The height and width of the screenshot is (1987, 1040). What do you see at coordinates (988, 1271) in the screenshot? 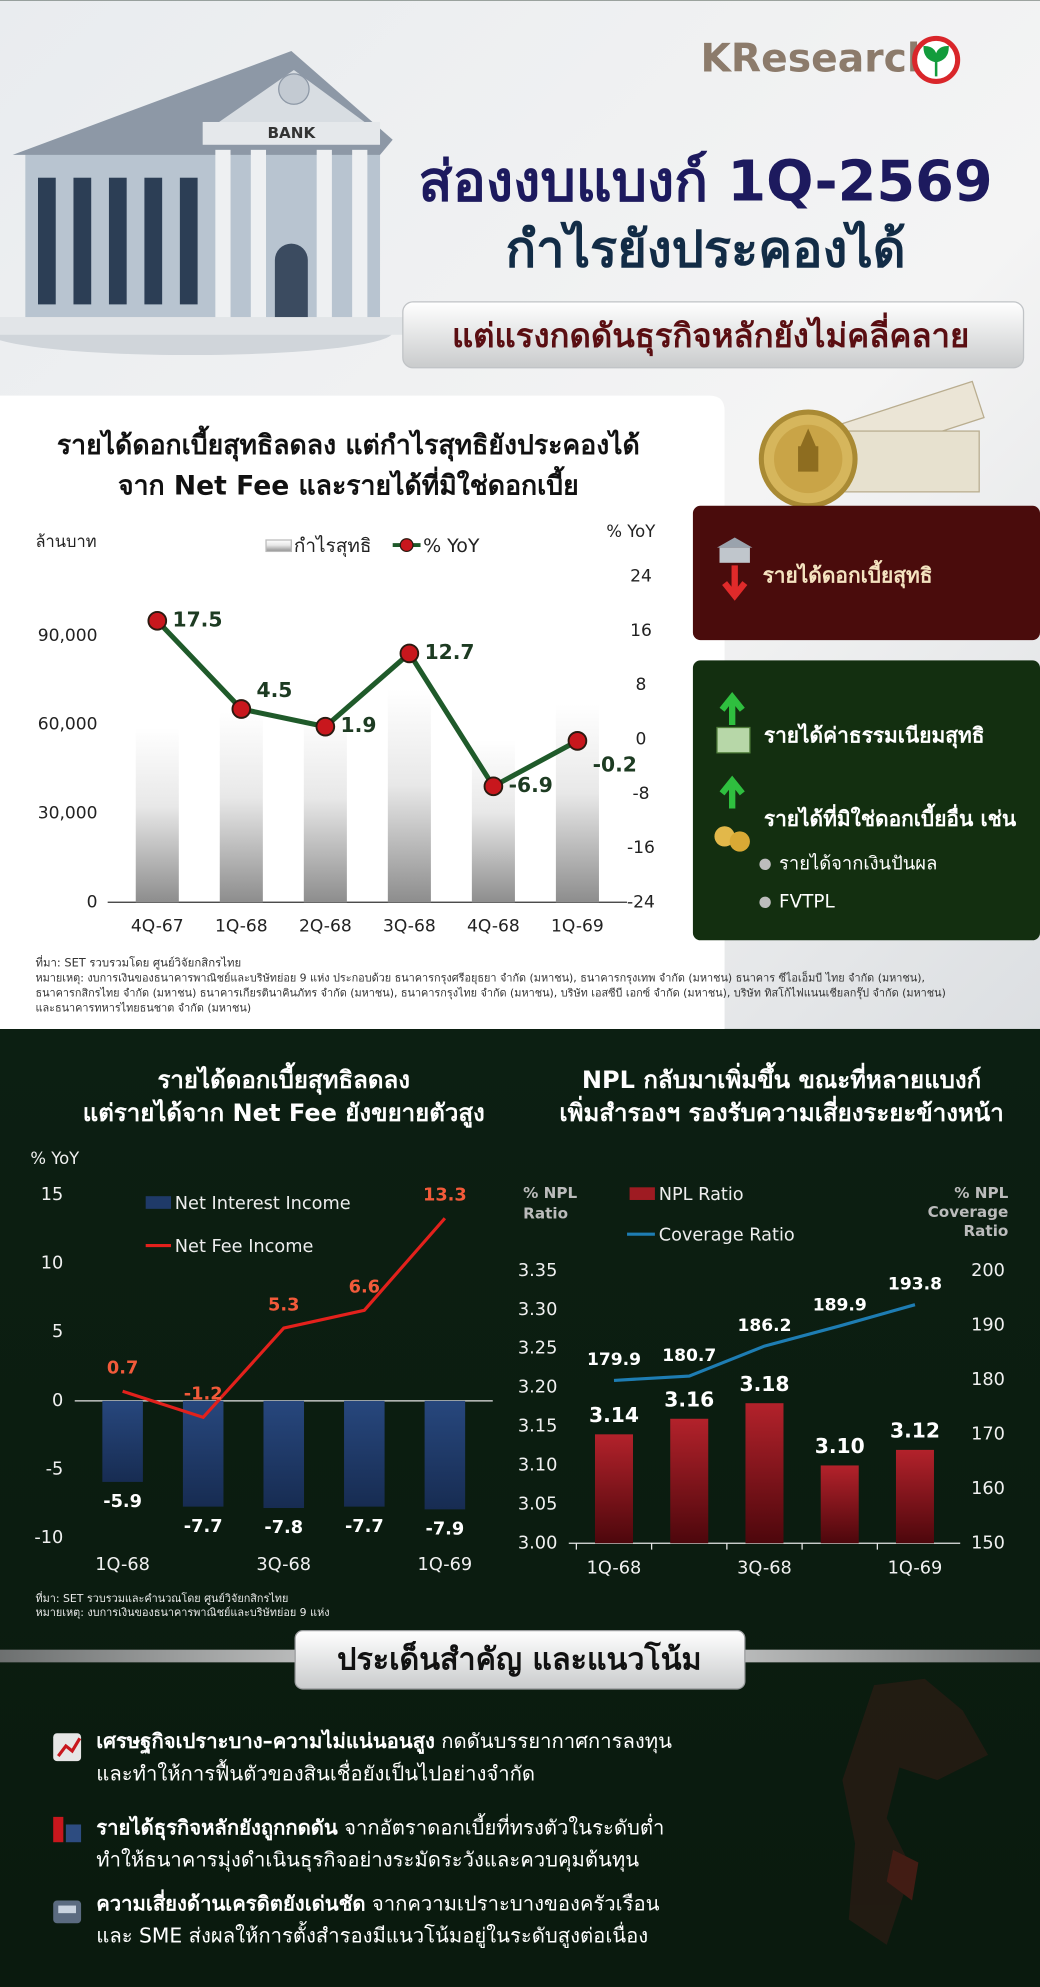
I see `y2-tick-label: 200` at bounding box center [988, 1271].